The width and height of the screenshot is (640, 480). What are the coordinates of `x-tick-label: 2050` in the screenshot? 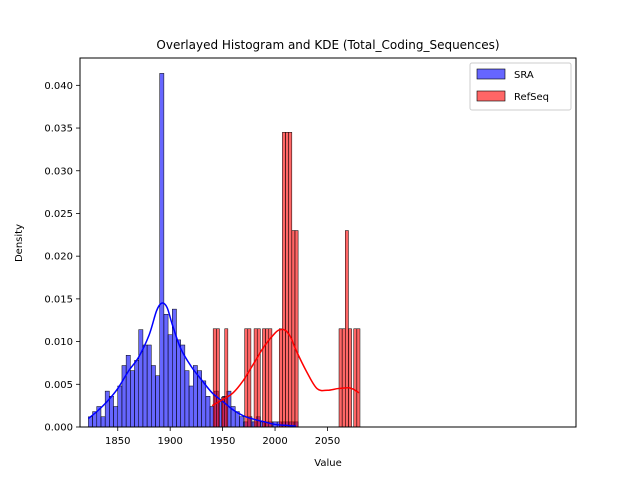 It's located at (327, 441).